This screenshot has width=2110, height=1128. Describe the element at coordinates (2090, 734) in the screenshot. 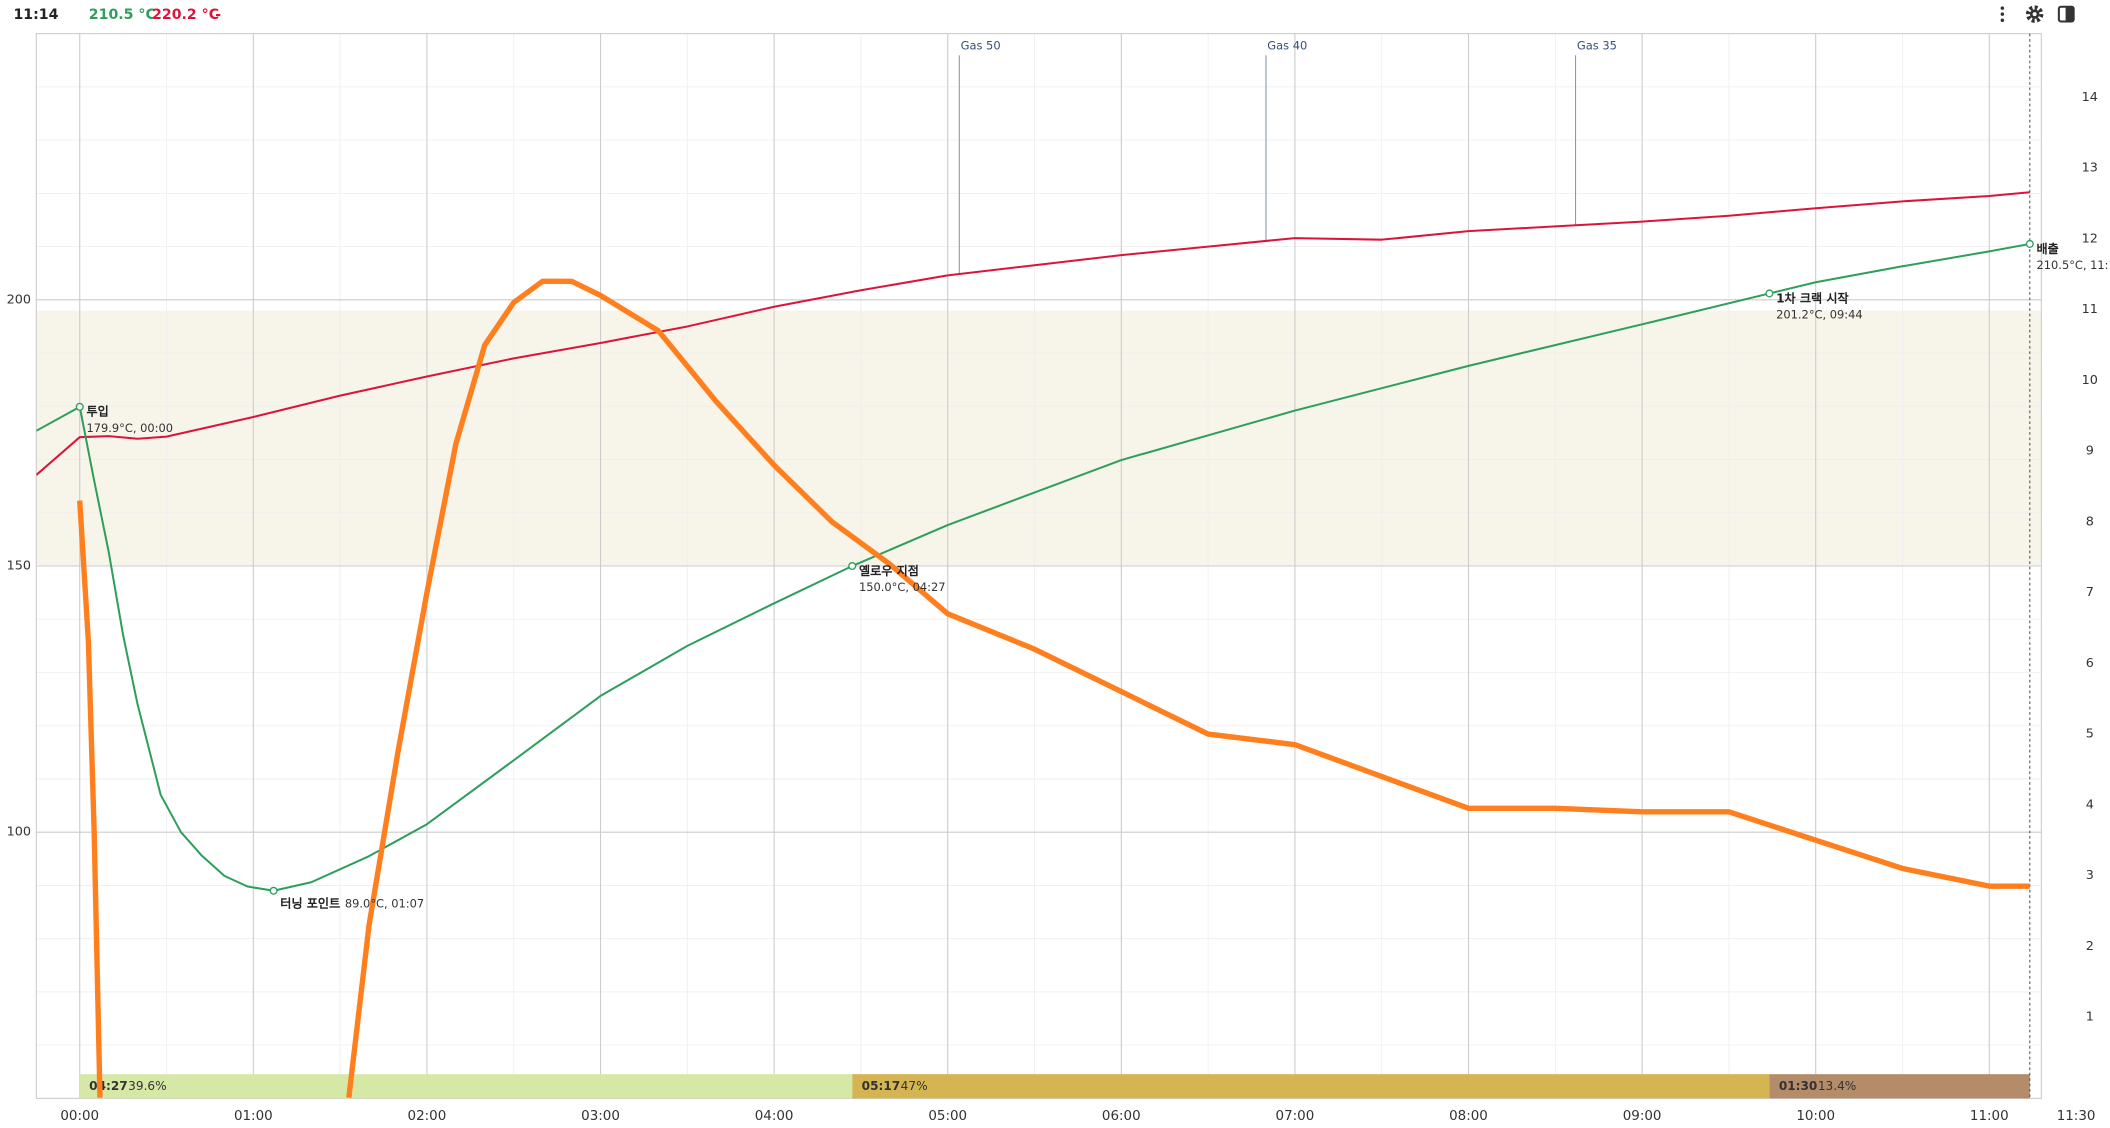

I see `y2-tick-label: 5` at that location.